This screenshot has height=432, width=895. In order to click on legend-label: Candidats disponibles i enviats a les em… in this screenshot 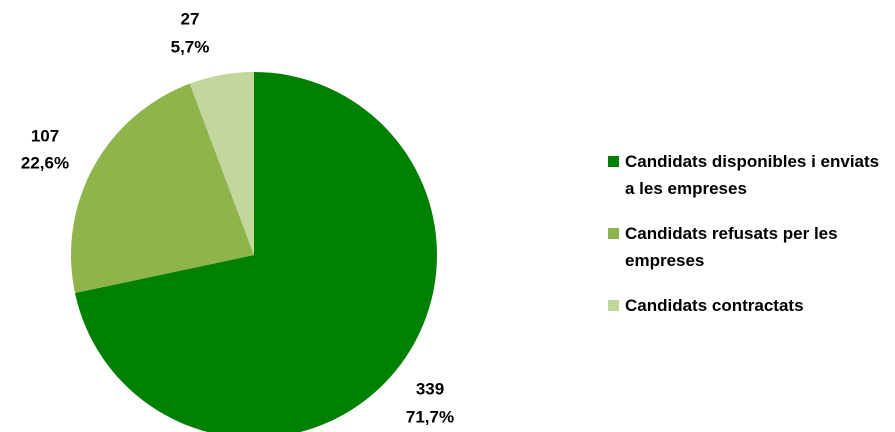, I will do `click(752, 175)`.